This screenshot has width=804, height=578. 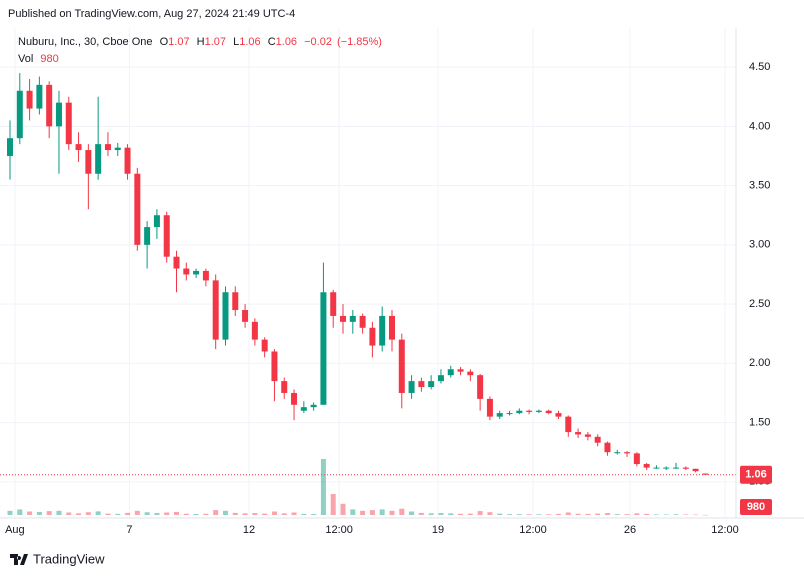 What do you see at coordinates (357, 487) in the screenshot?
I see `volume-pane` at bounding box center [357, 487].